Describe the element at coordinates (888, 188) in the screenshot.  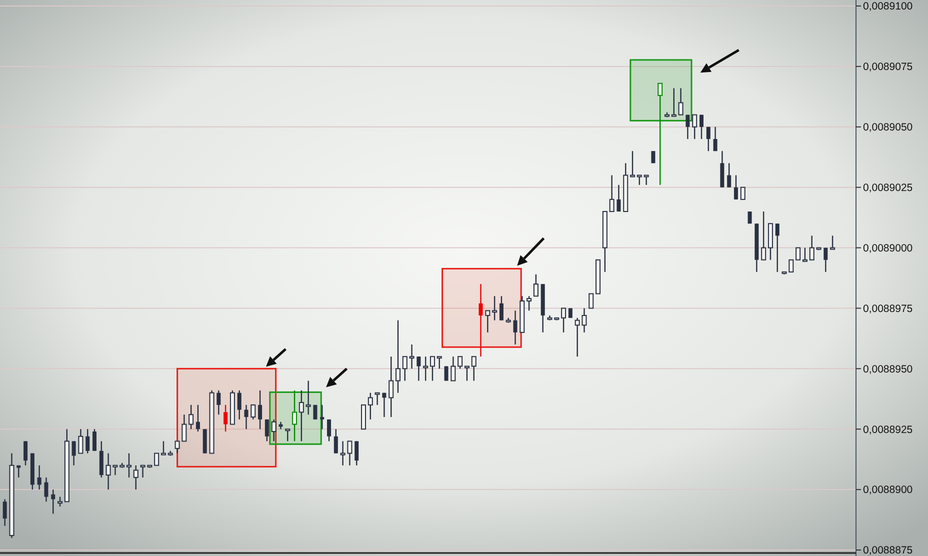
I see `y-tick-label: 0,0089025` at that location.